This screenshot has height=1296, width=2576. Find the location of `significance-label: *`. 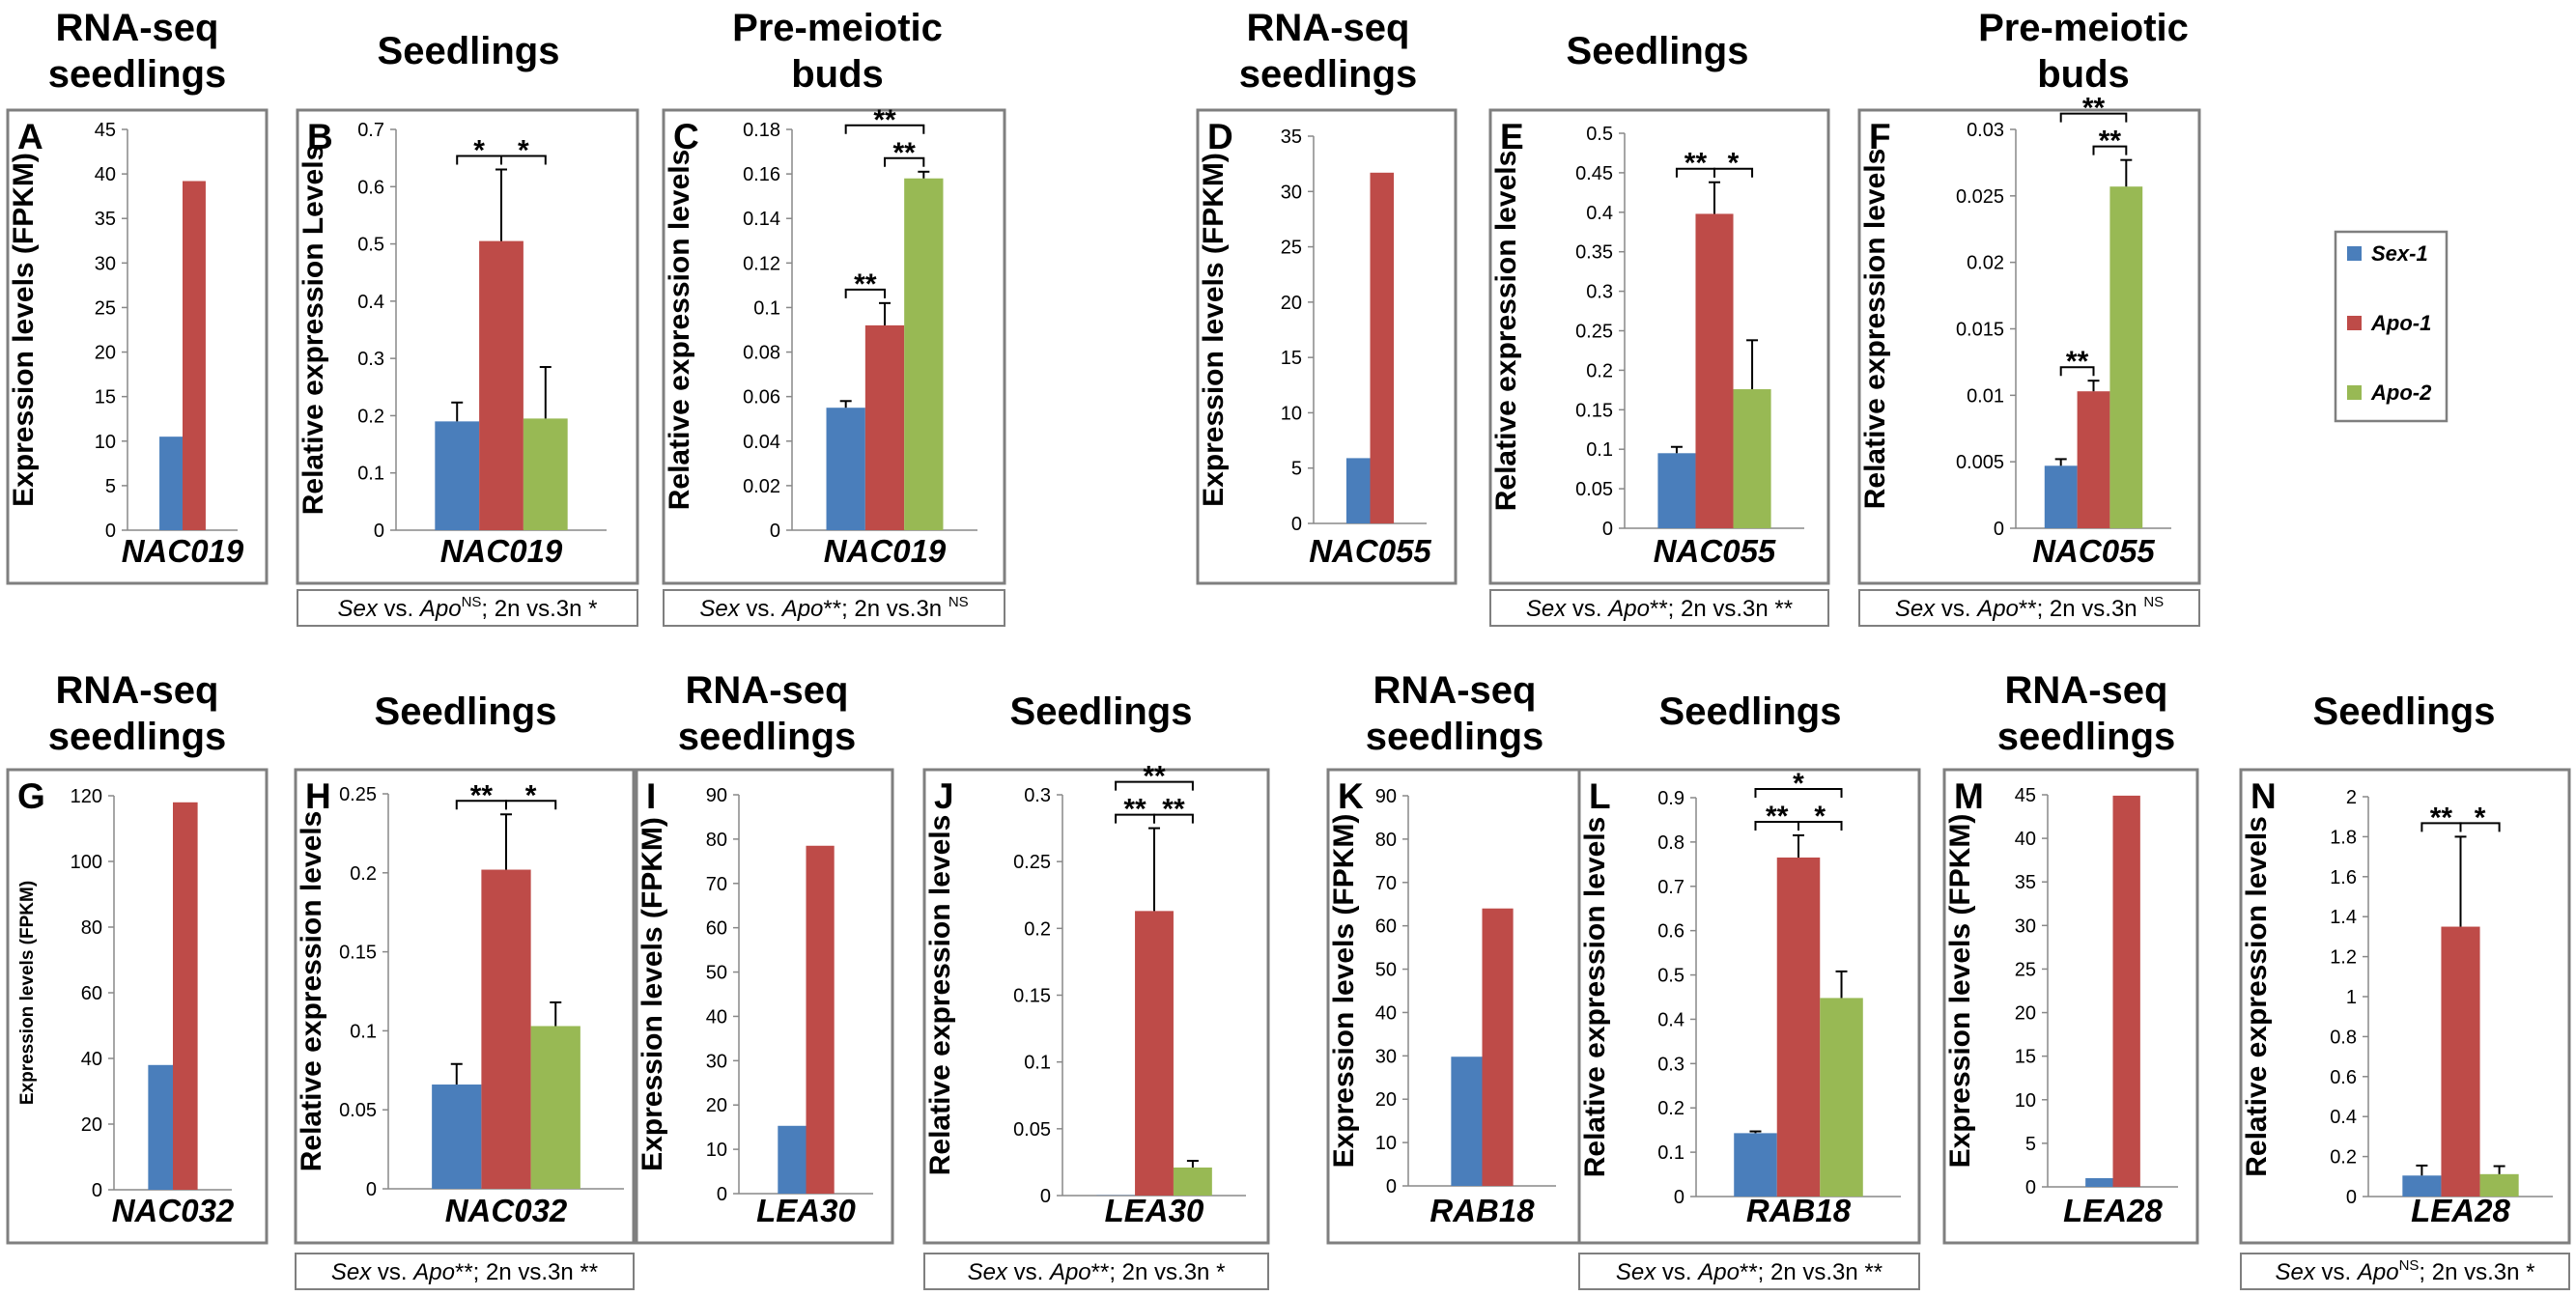

significance-label: * is located at coordinates (479, 151).